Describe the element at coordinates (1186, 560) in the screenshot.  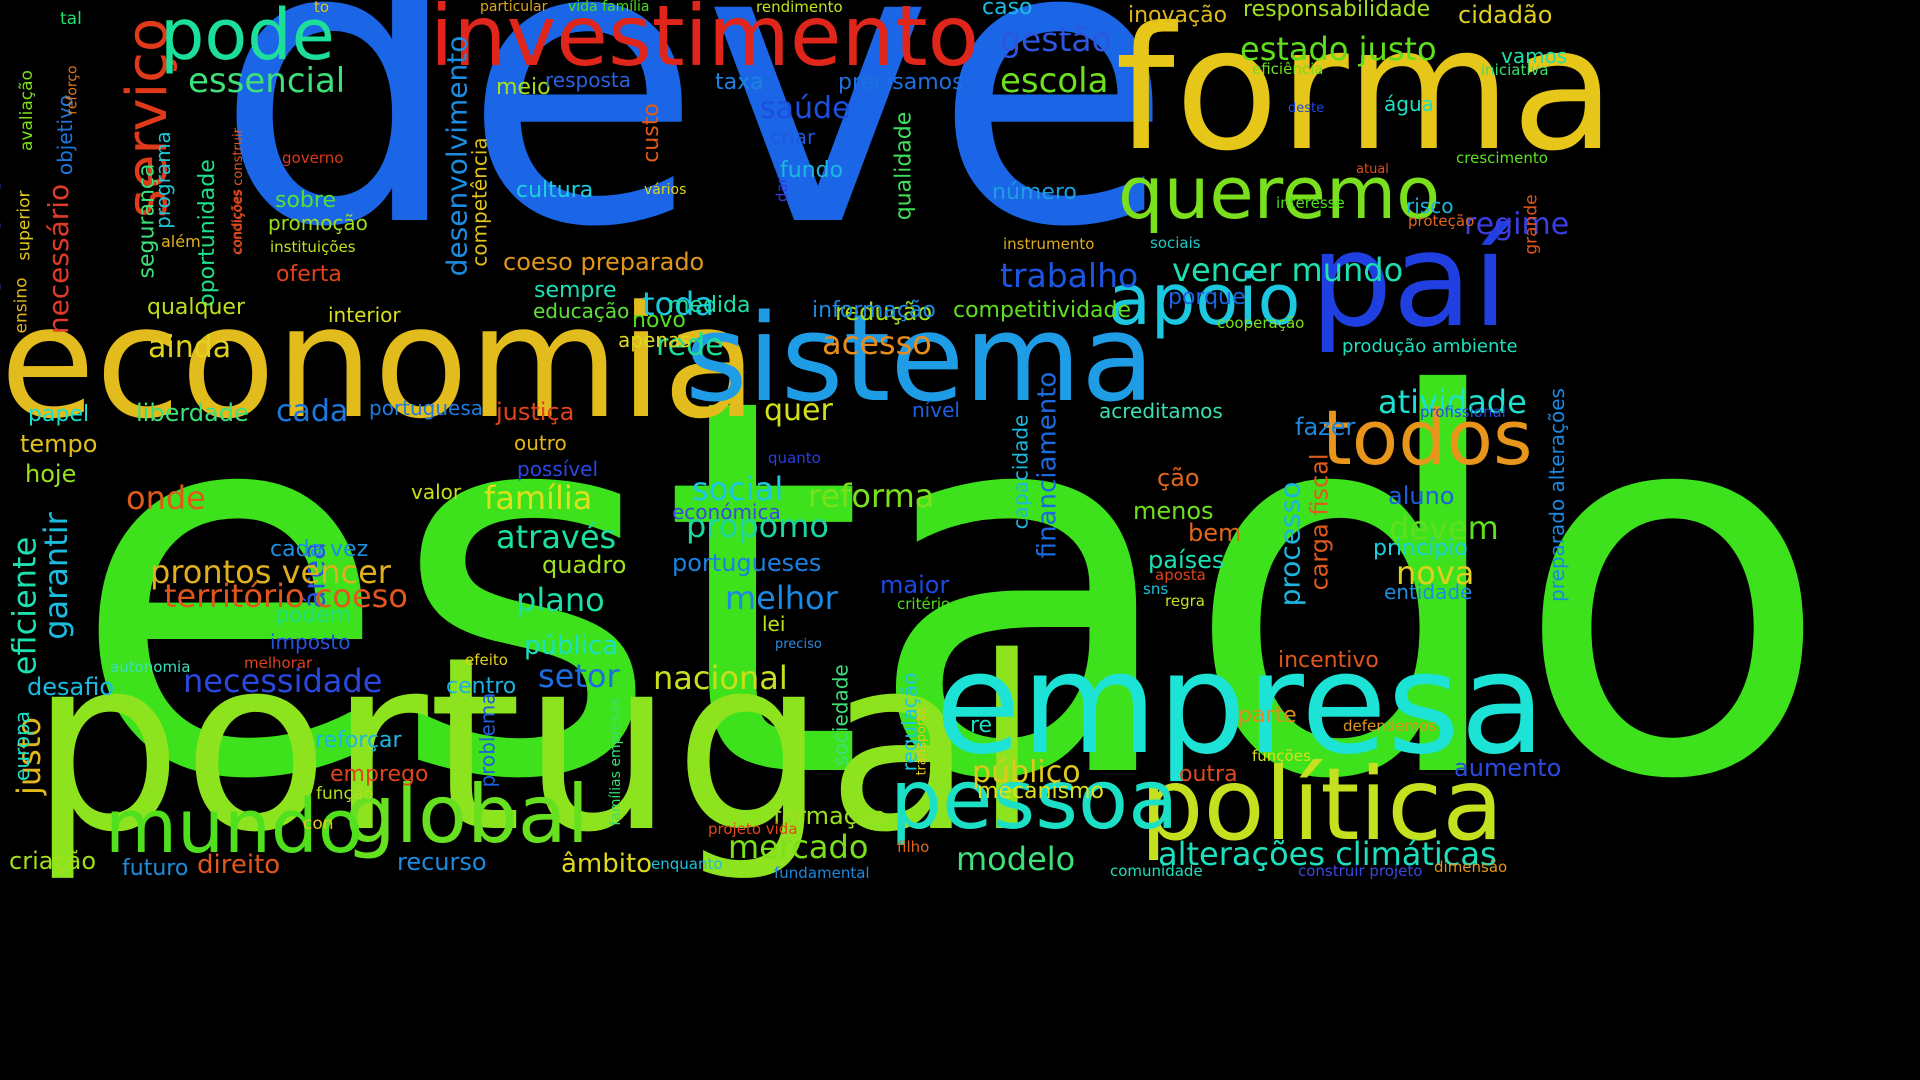
I see `word-paises: países` at that location.